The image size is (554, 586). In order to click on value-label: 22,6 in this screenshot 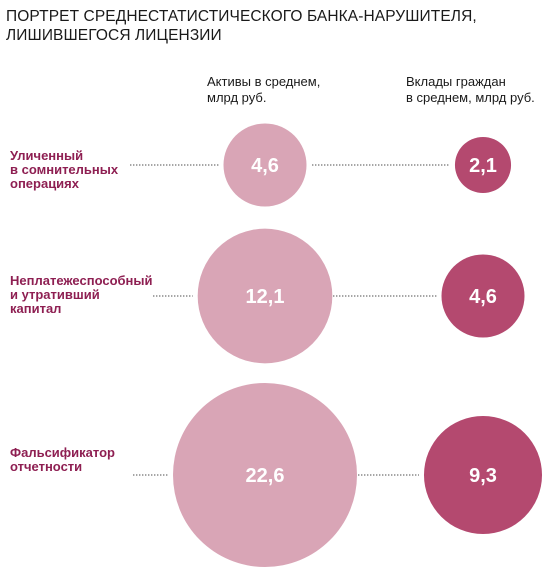, I will do `click(265, 476)`.